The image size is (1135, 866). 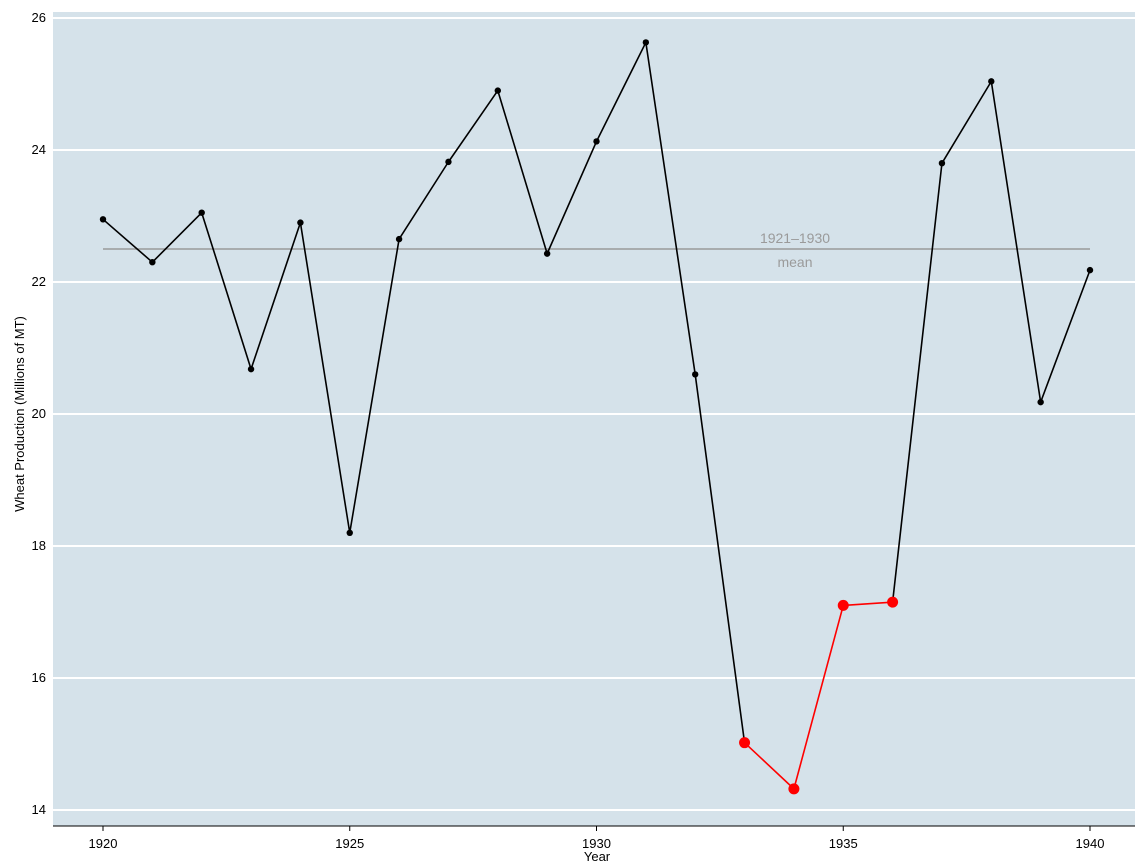 I want to click on x-tick-label: 1920, so click(x=103, y=843).